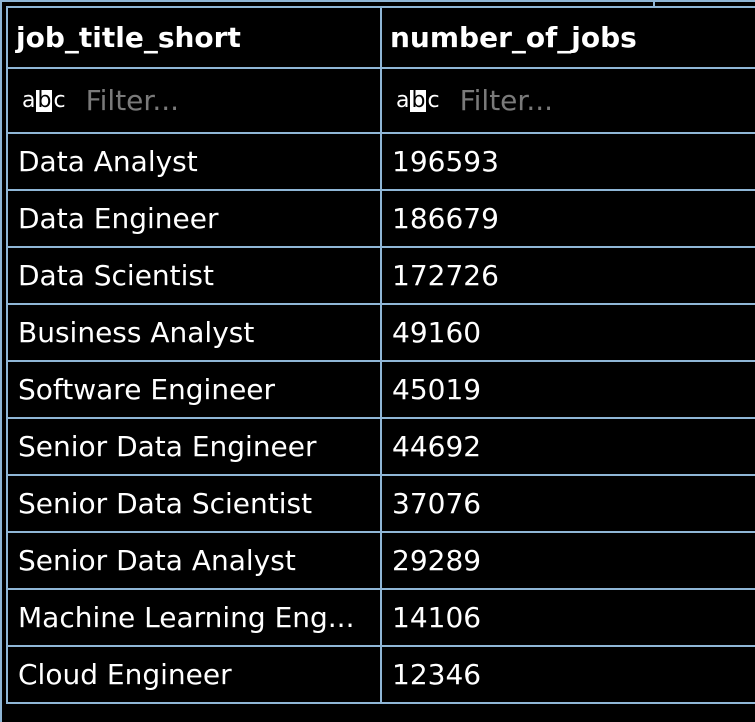 The image size is (755, 722). Describe the element at coordinates (567, 617) in the screenshot. I see `cell-number-of-jobs: 14106` at that location.